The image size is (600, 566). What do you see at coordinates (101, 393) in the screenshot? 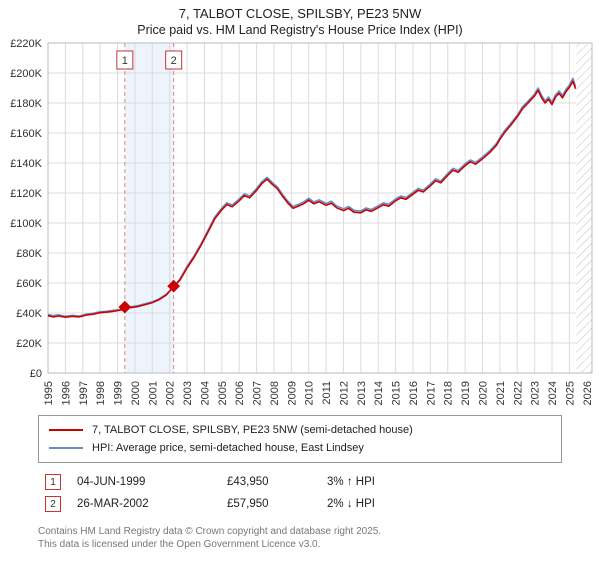
I see `svg-text: 1998` at bounding box center [101, 393].